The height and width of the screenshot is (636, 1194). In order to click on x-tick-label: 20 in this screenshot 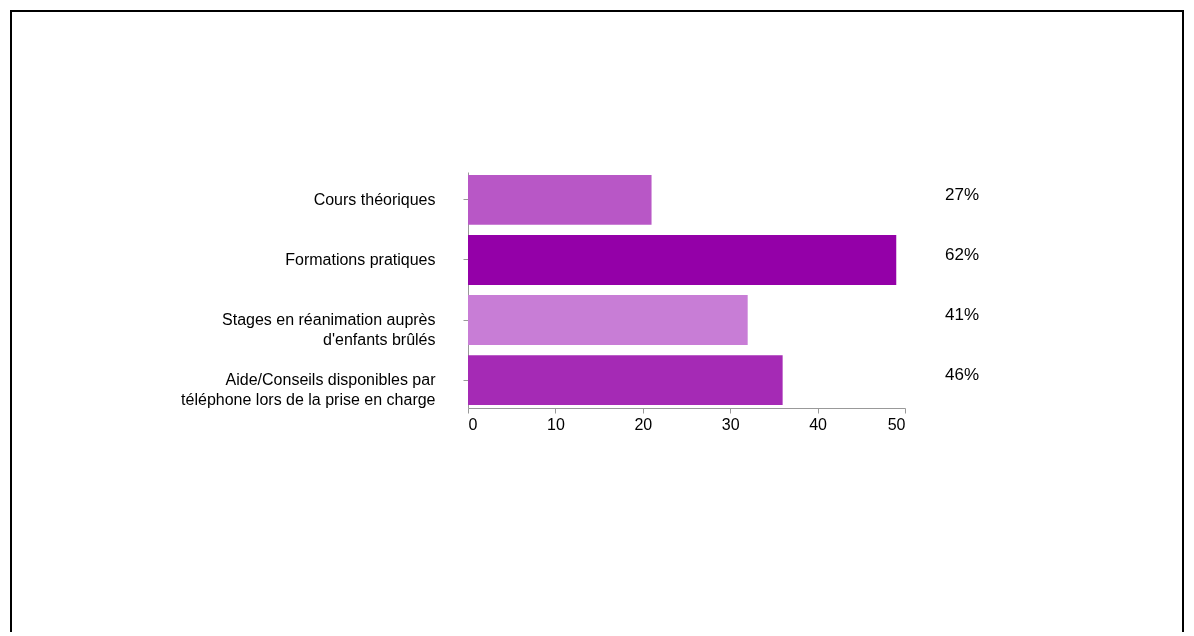, I will do `click(643, 424)`.